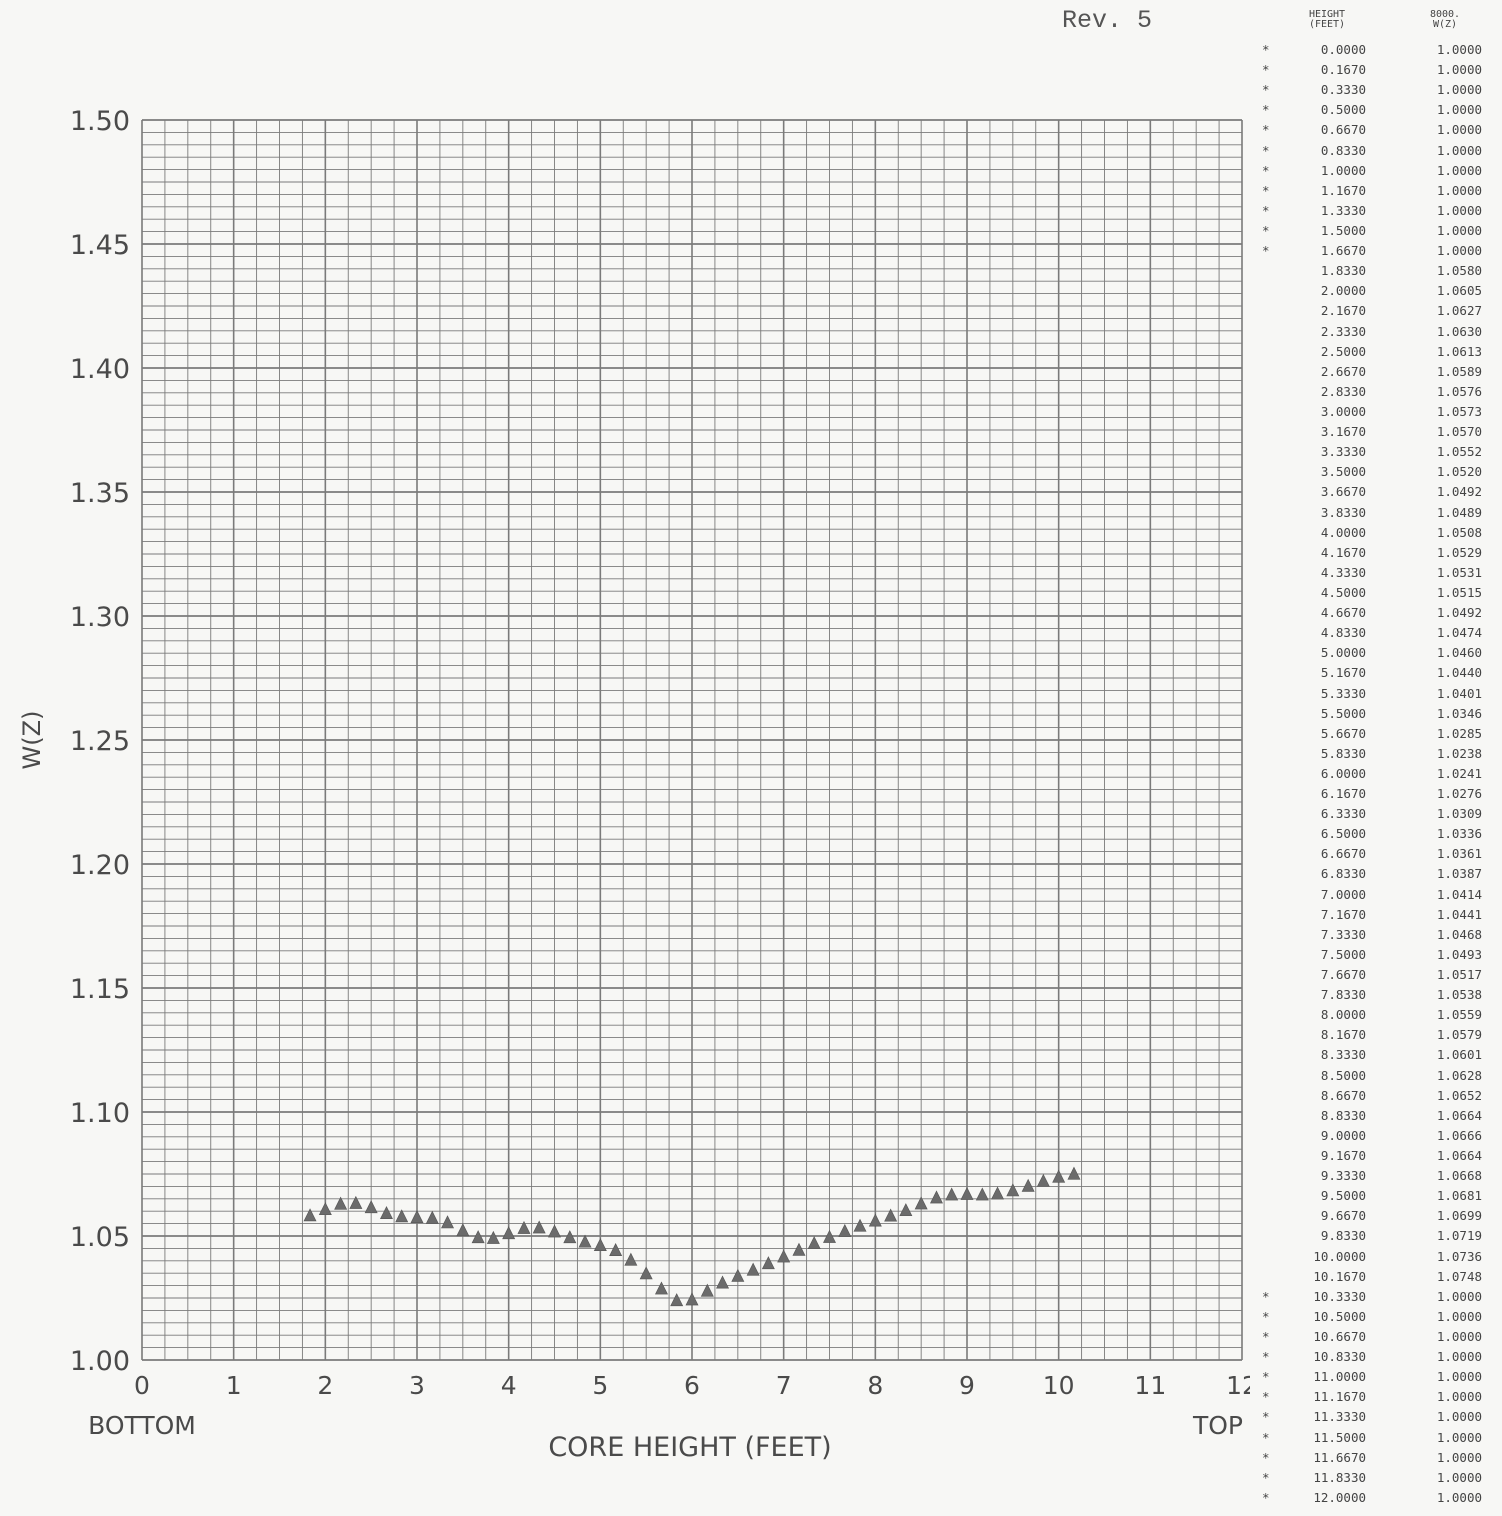  Describe the element at coordinates (1378, 854) in the screenshot. I see `table-row: 6.6670 1.0361` at that location.